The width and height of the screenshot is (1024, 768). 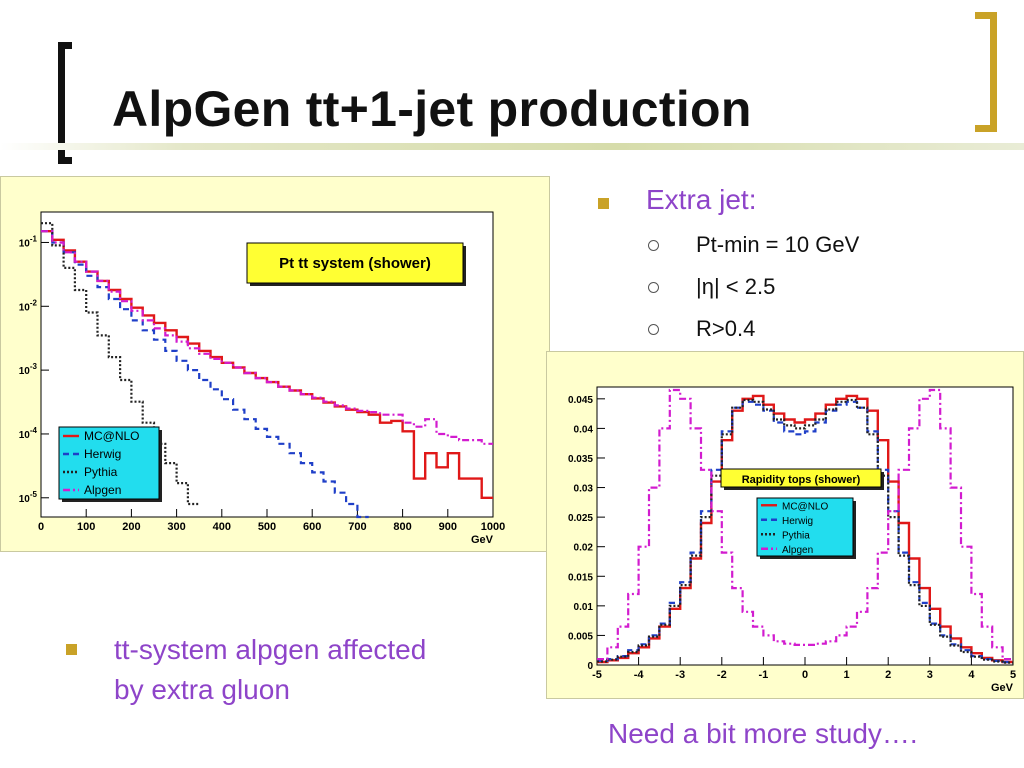 What do you see at coordinates (680, 675) in the screenshot?
I see `x-tick-label: -3` at bounding box center [680, 675].